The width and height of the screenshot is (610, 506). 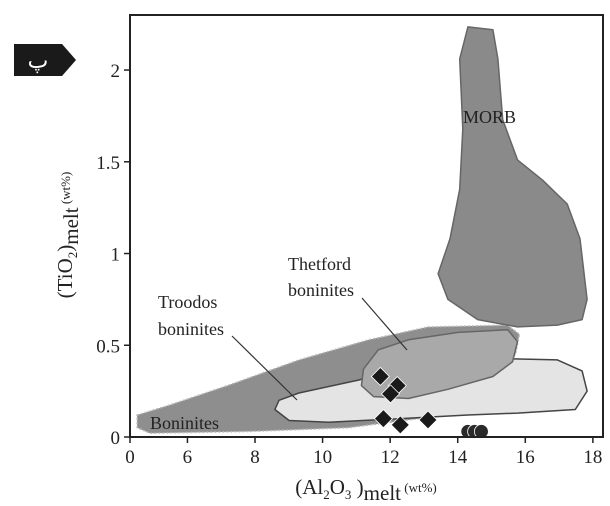 I want to click on y-label-unit: (wt%), so click(x=65, y=190).